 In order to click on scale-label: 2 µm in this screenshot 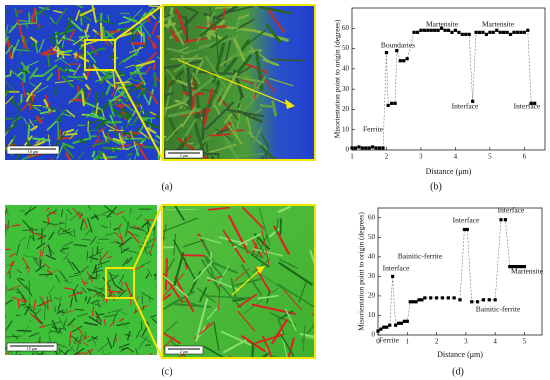, I will do `click(184, 155)`.